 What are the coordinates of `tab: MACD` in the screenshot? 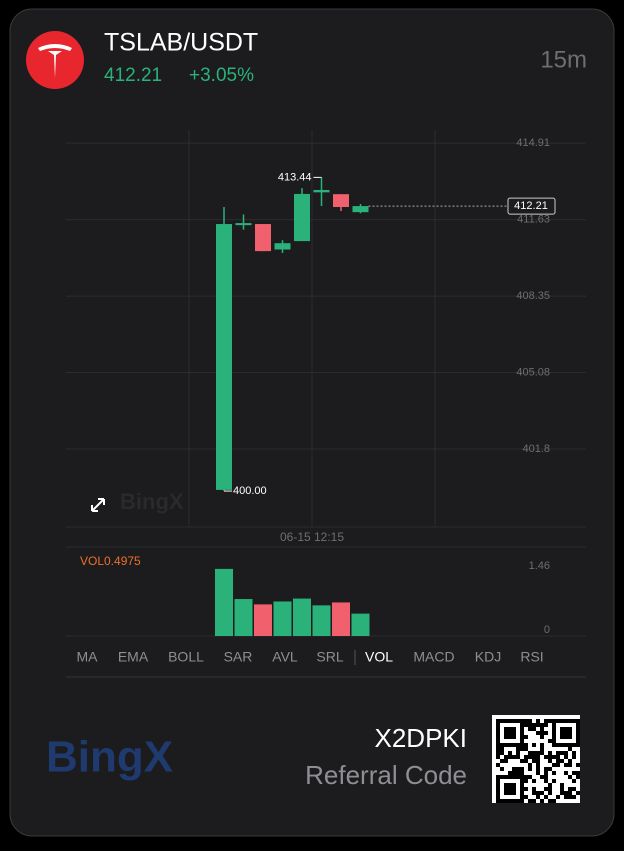 It's located at (433, 657).